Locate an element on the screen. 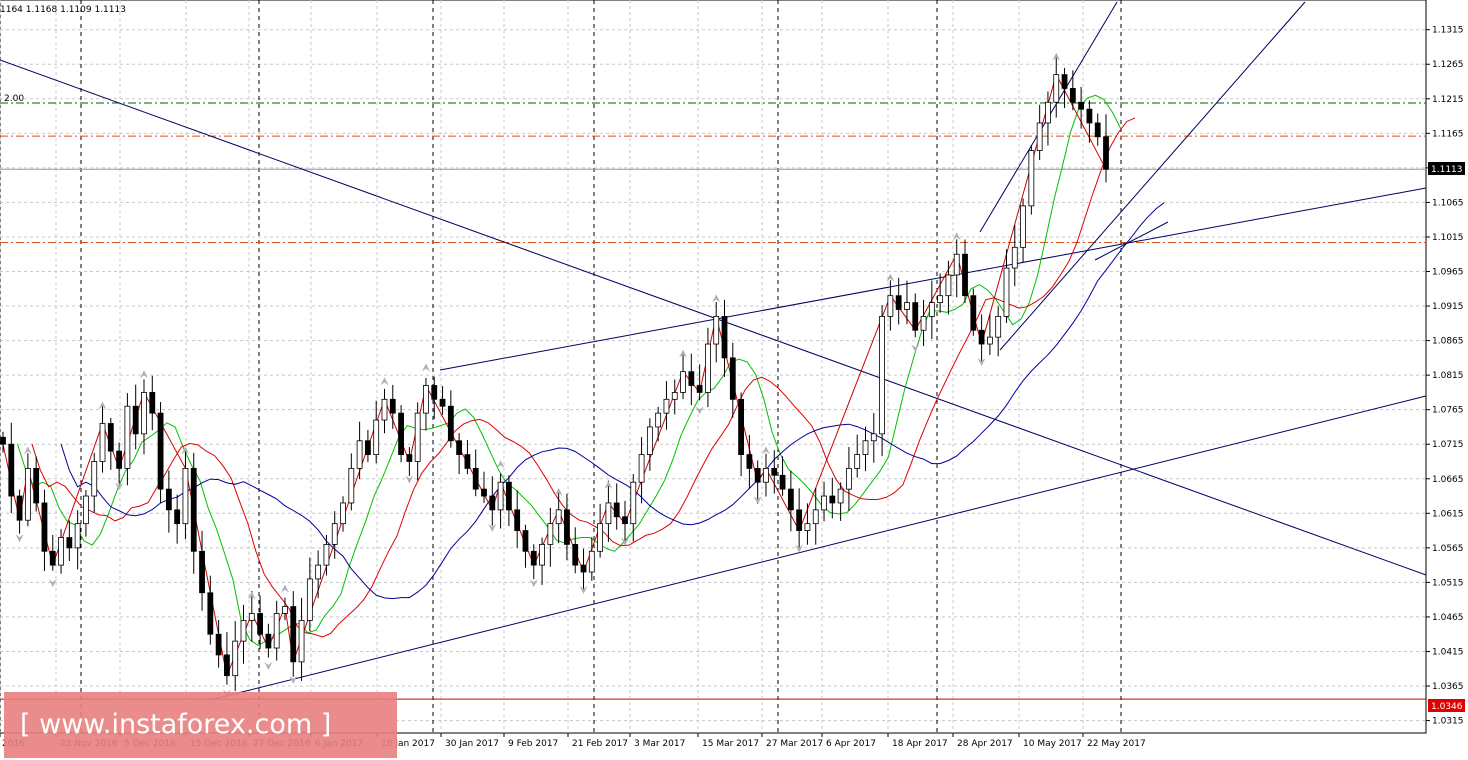 The width and height of the screenshot is (1468, 760). y-tick-label: 1.1265 is located at coordinates (1448, 65).